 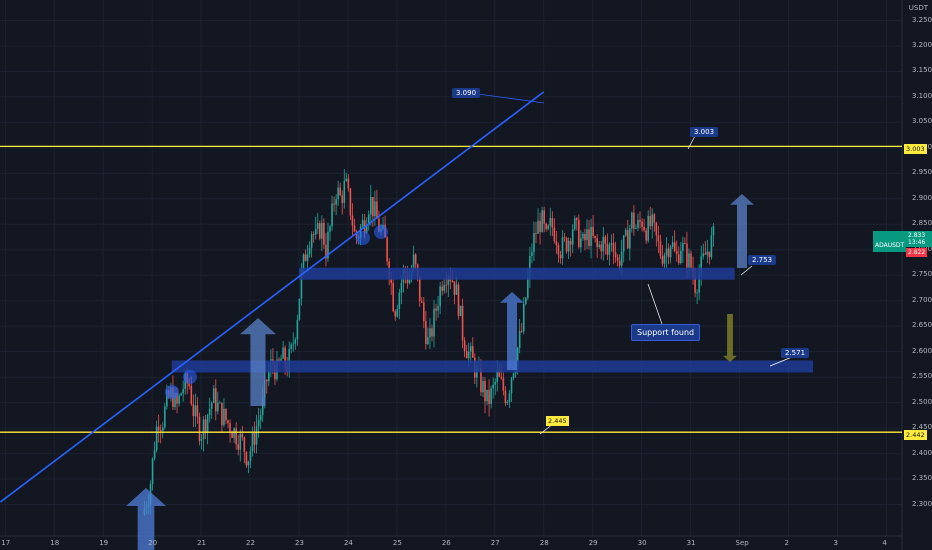 I want to click on touch-point-marker, so click(x=172, y=392).